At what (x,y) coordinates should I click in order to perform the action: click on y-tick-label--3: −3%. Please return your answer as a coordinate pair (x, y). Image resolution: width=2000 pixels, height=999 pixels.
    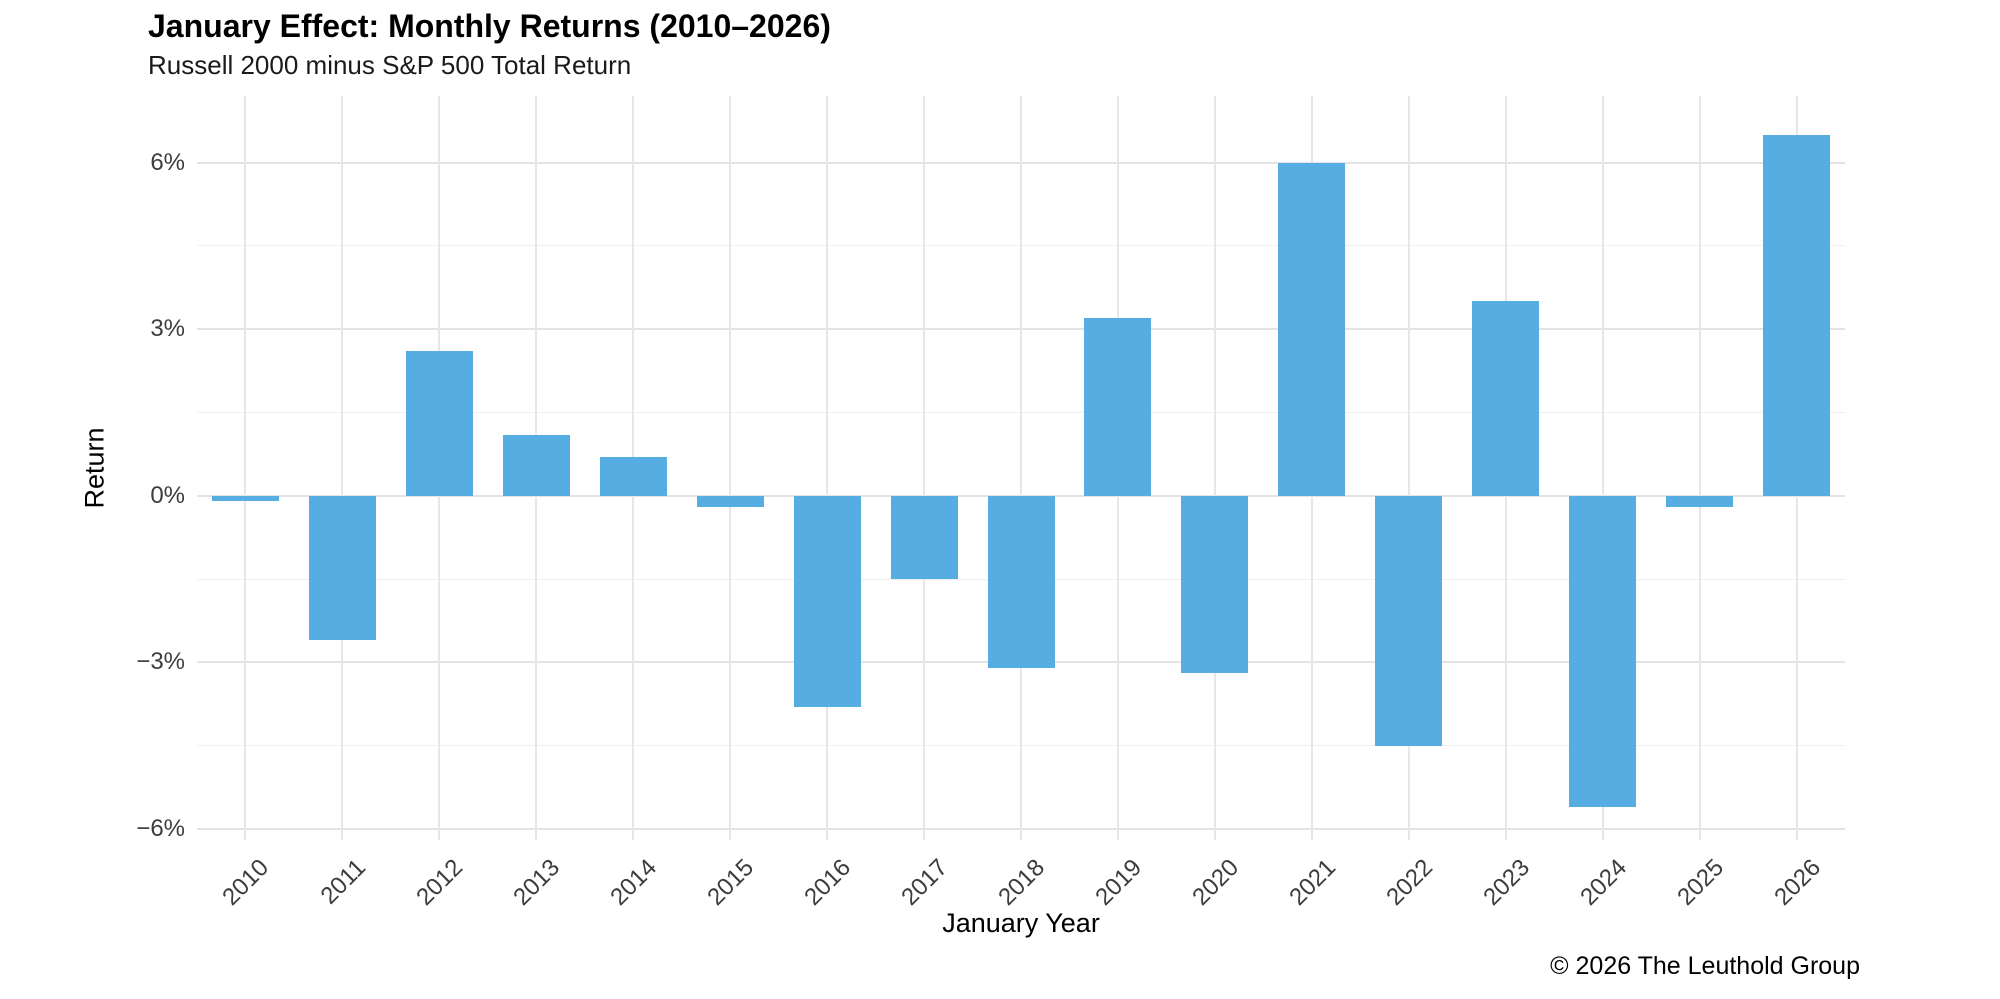
    Looking at the image, I should click on (160, 662).